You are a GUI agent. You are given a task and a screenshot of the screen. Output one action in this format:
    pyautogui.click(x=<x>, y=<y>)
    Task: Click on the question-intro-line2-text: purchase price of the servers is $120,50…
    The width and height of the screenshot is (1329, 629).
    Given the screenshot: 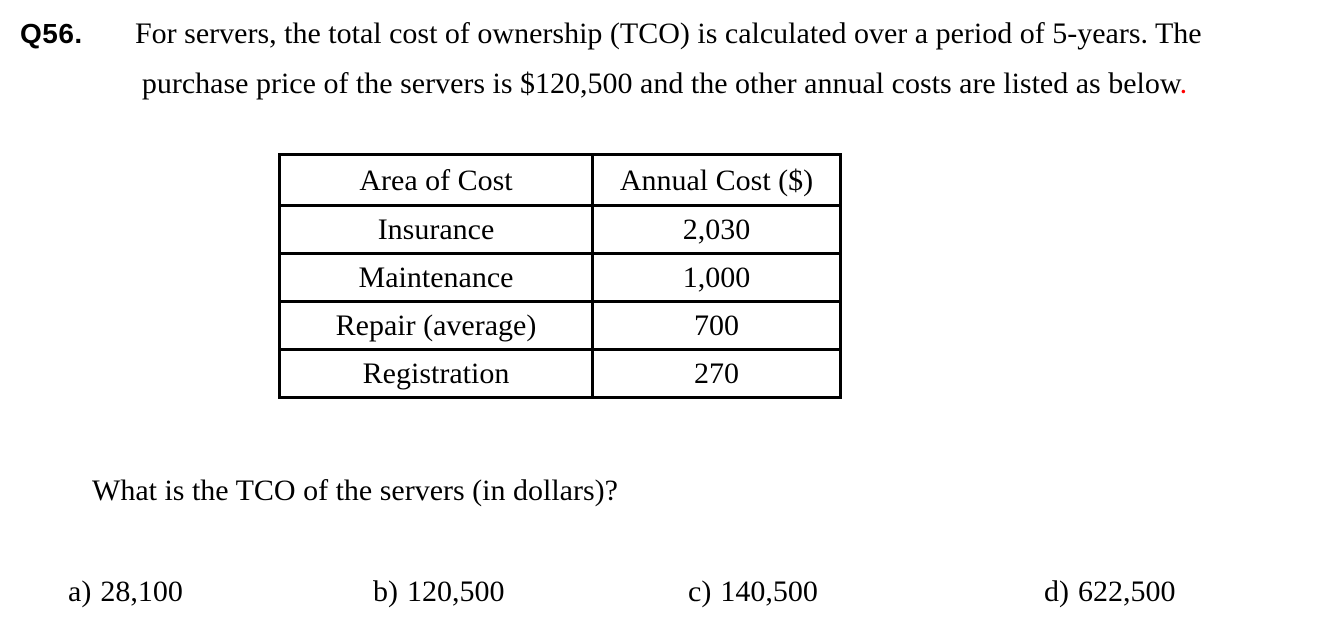 What is the action you would take?
    pyautogui.click(x=660, y=83)
    